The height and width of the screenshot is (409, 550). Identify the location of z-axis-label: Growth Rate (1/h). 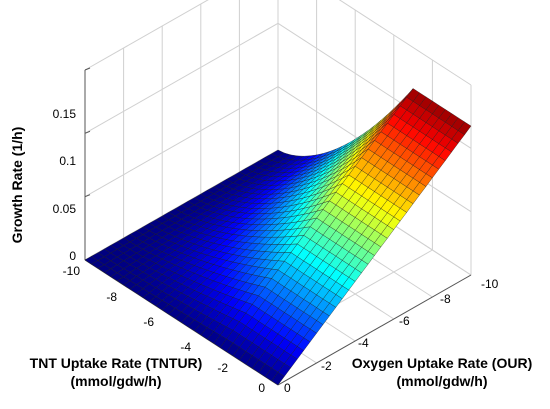
(17, 185).